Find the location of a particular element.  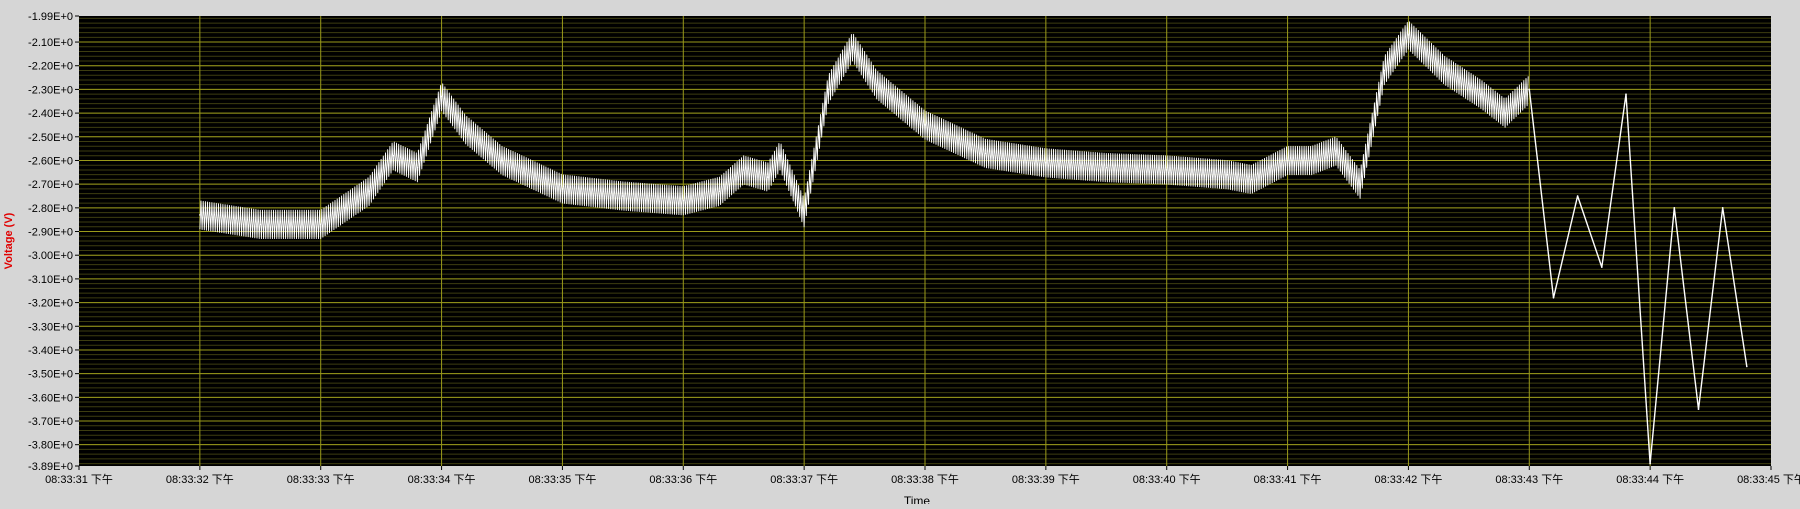

y-tick-label: -3.30E+0 is located at coordinates (50, 327).